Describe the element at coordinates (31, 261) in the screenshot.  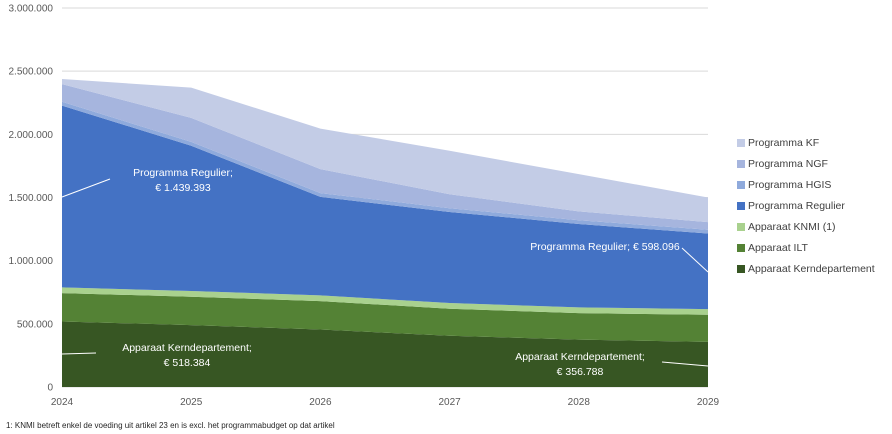
I see `y-tick-label: 1.000.000` at that location.